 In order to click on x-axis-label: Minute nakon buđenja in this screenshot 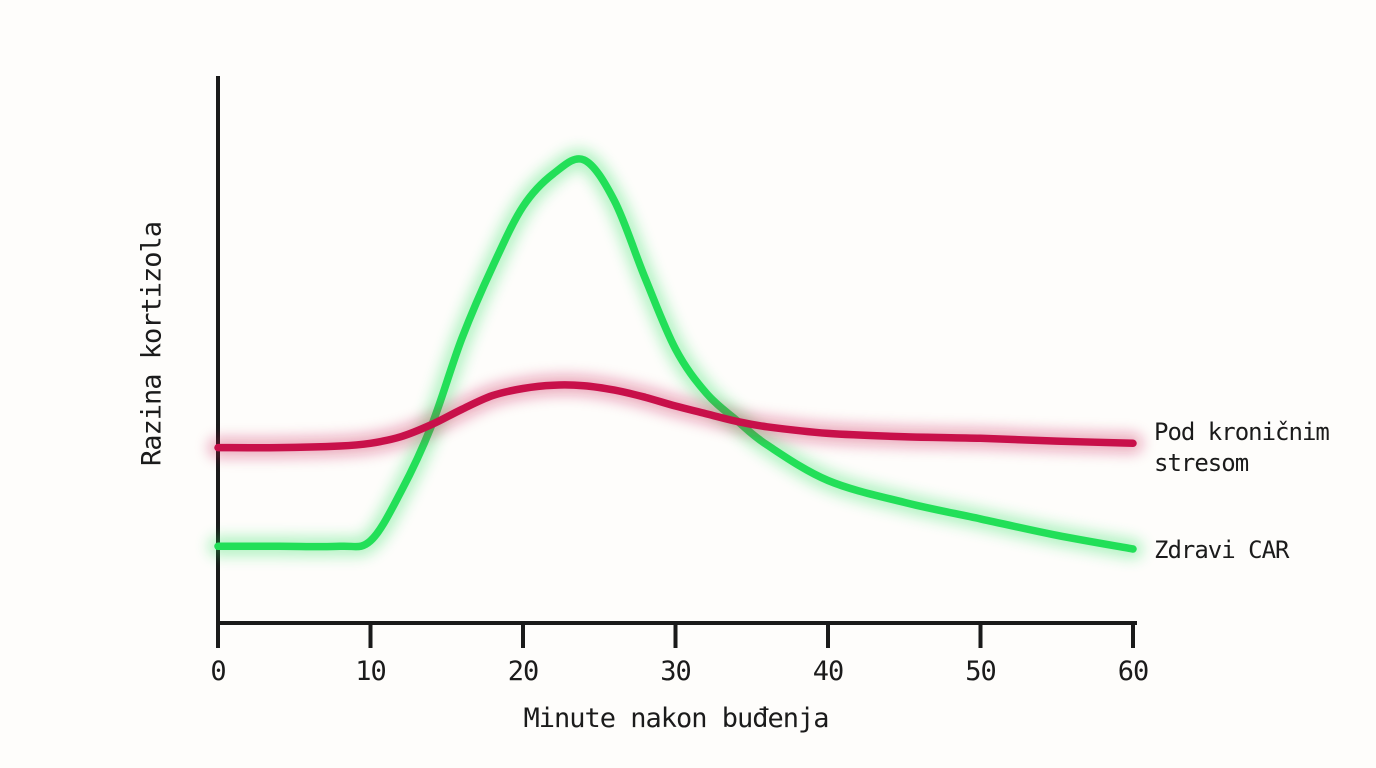, I will do `click(676, 718)`.